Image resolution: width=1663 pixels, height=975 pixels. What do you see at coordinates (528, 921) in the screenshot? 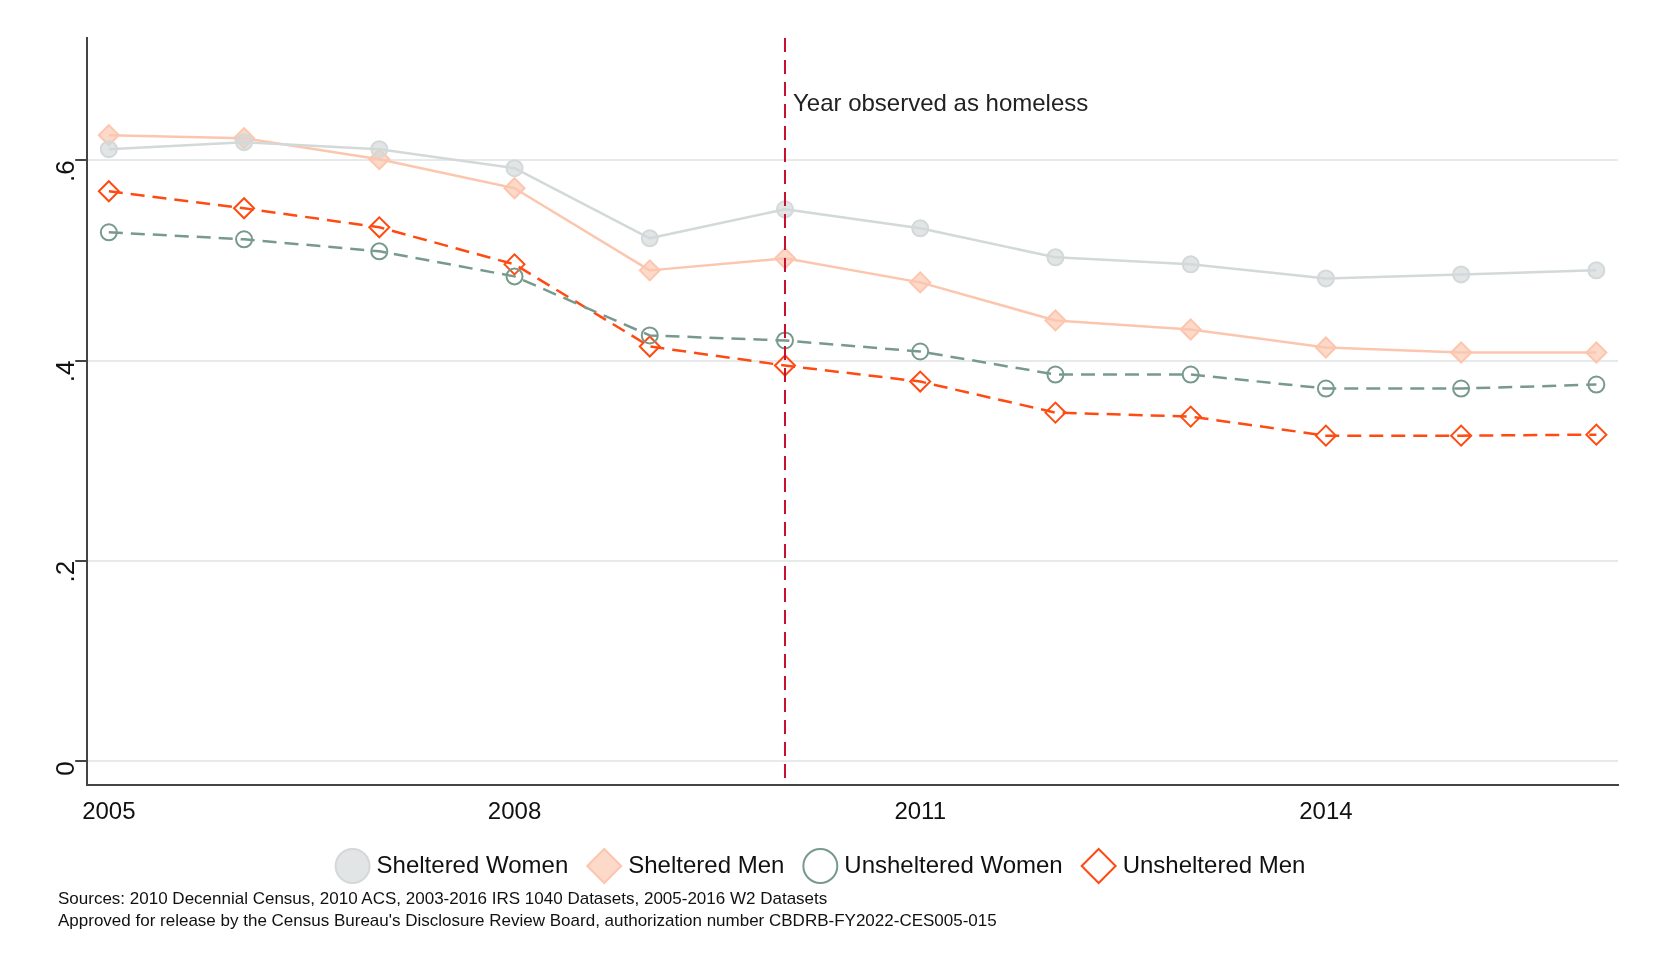
I see `text: Approved for release by the Census Bureau's Disclosure Review Board, authorization number CBDRB-FY2022-CES005-015` at bounding box center [528, 921].